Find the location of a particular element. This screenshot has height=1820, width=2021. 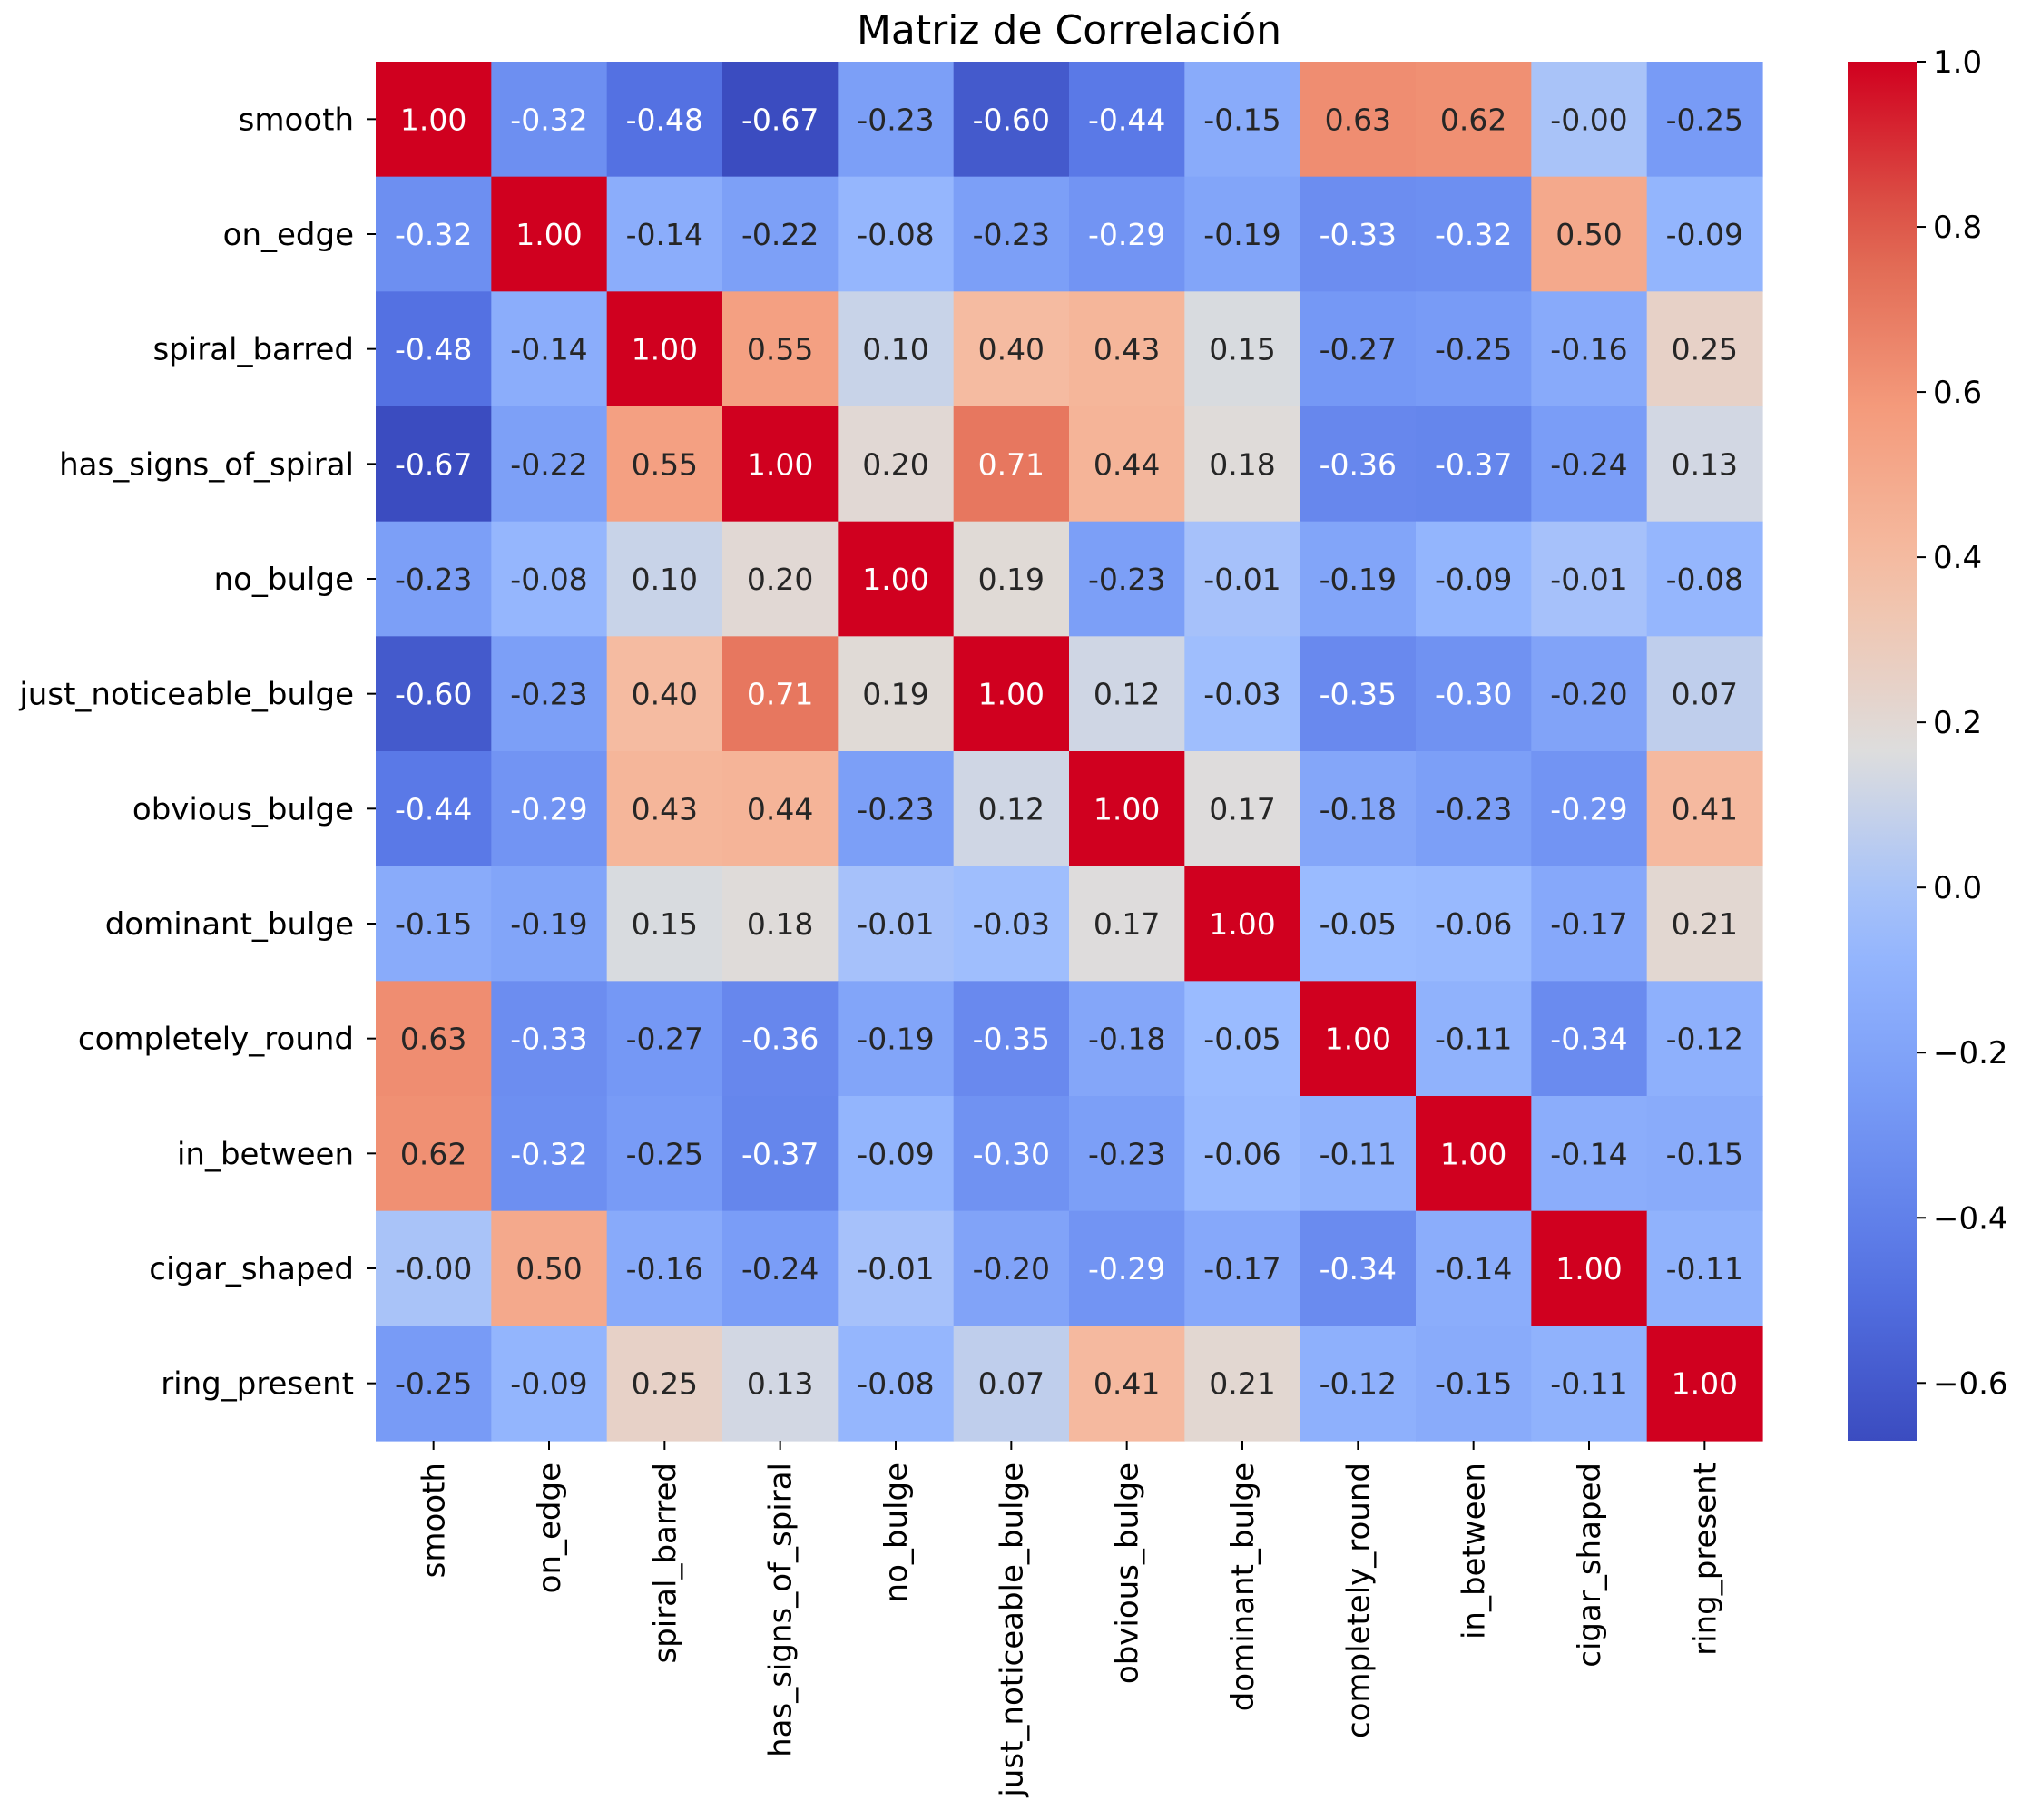

colorbar-tick-label: 0.6 is located at coordinates (1957, 393).